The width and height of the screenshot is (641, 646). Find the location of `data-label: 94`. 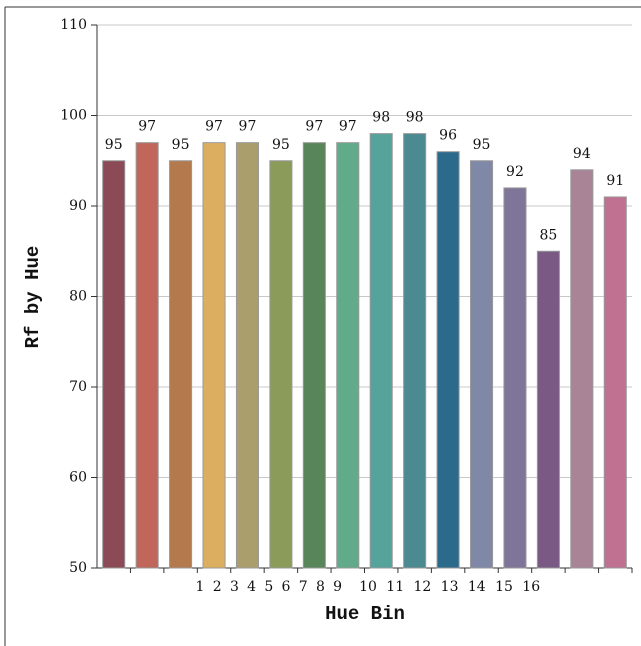

data-label: 94 is located at coordinates (582, 154).